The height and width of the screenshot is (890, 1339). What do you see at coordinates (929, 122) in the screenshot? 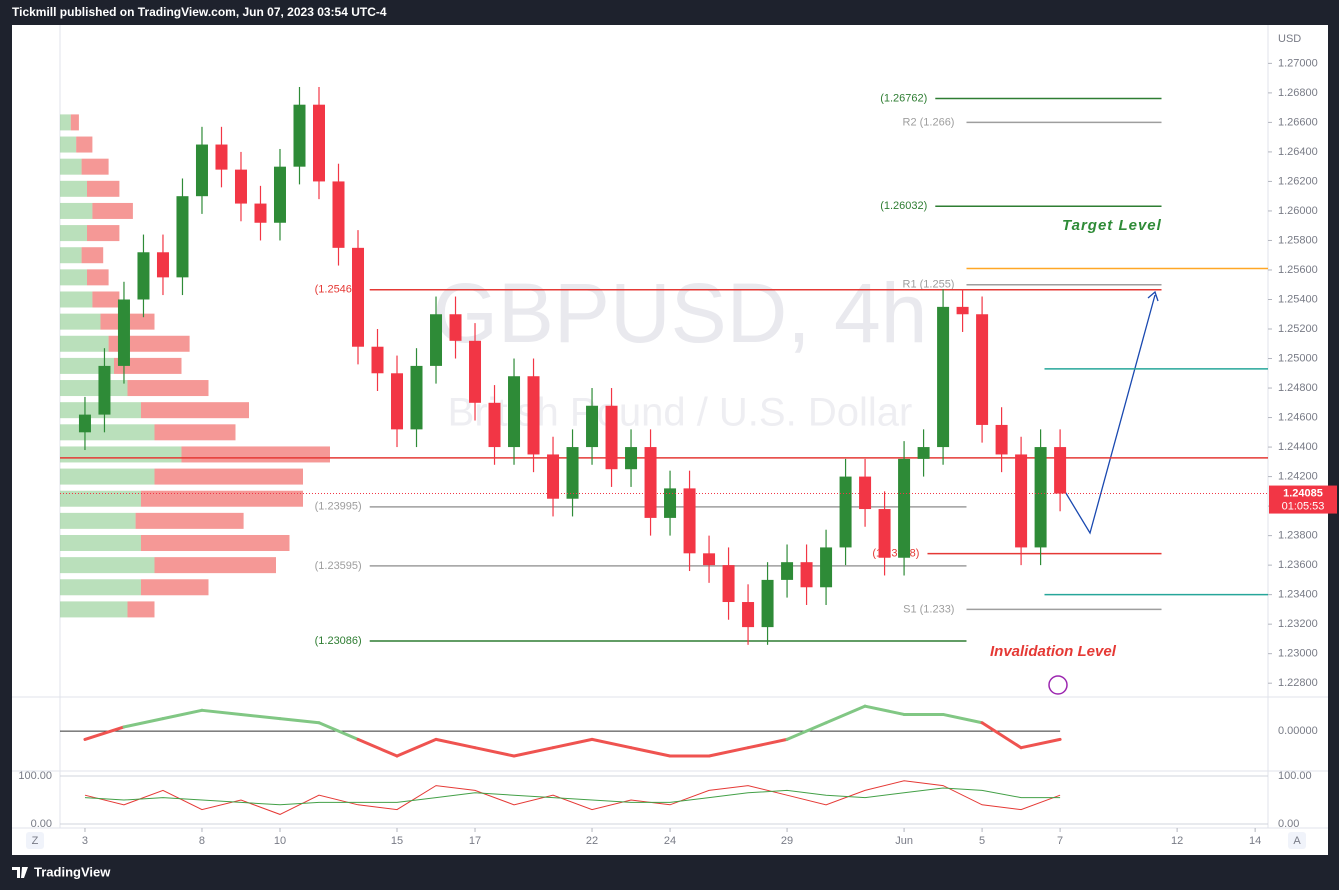
I see `level-label: R2 (1.266)` at bounding box center [929, 122].